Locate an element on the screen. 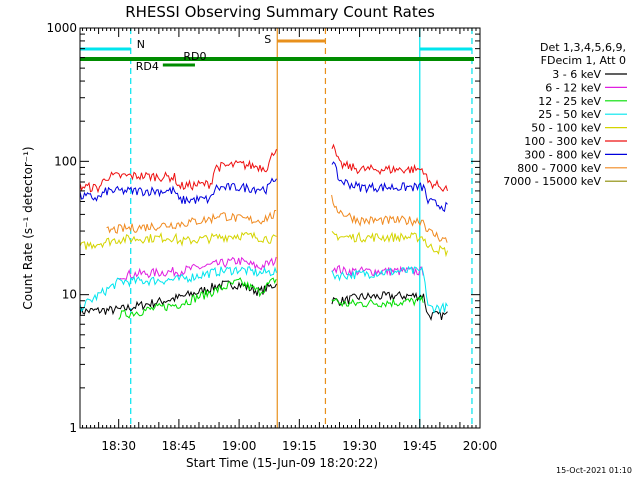 The image size is (640, 480). series-50-100kev is located at coordinates (263, 244).